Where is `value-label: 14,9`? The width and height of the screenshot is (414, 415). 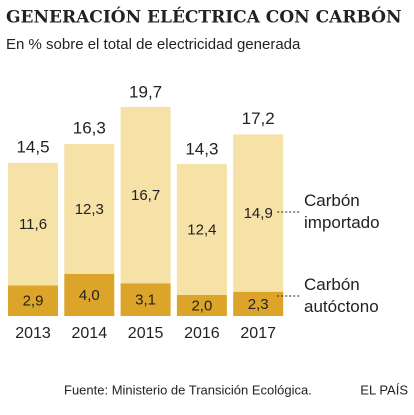
value-label: 14,9 is located at coordinates (258, 213).